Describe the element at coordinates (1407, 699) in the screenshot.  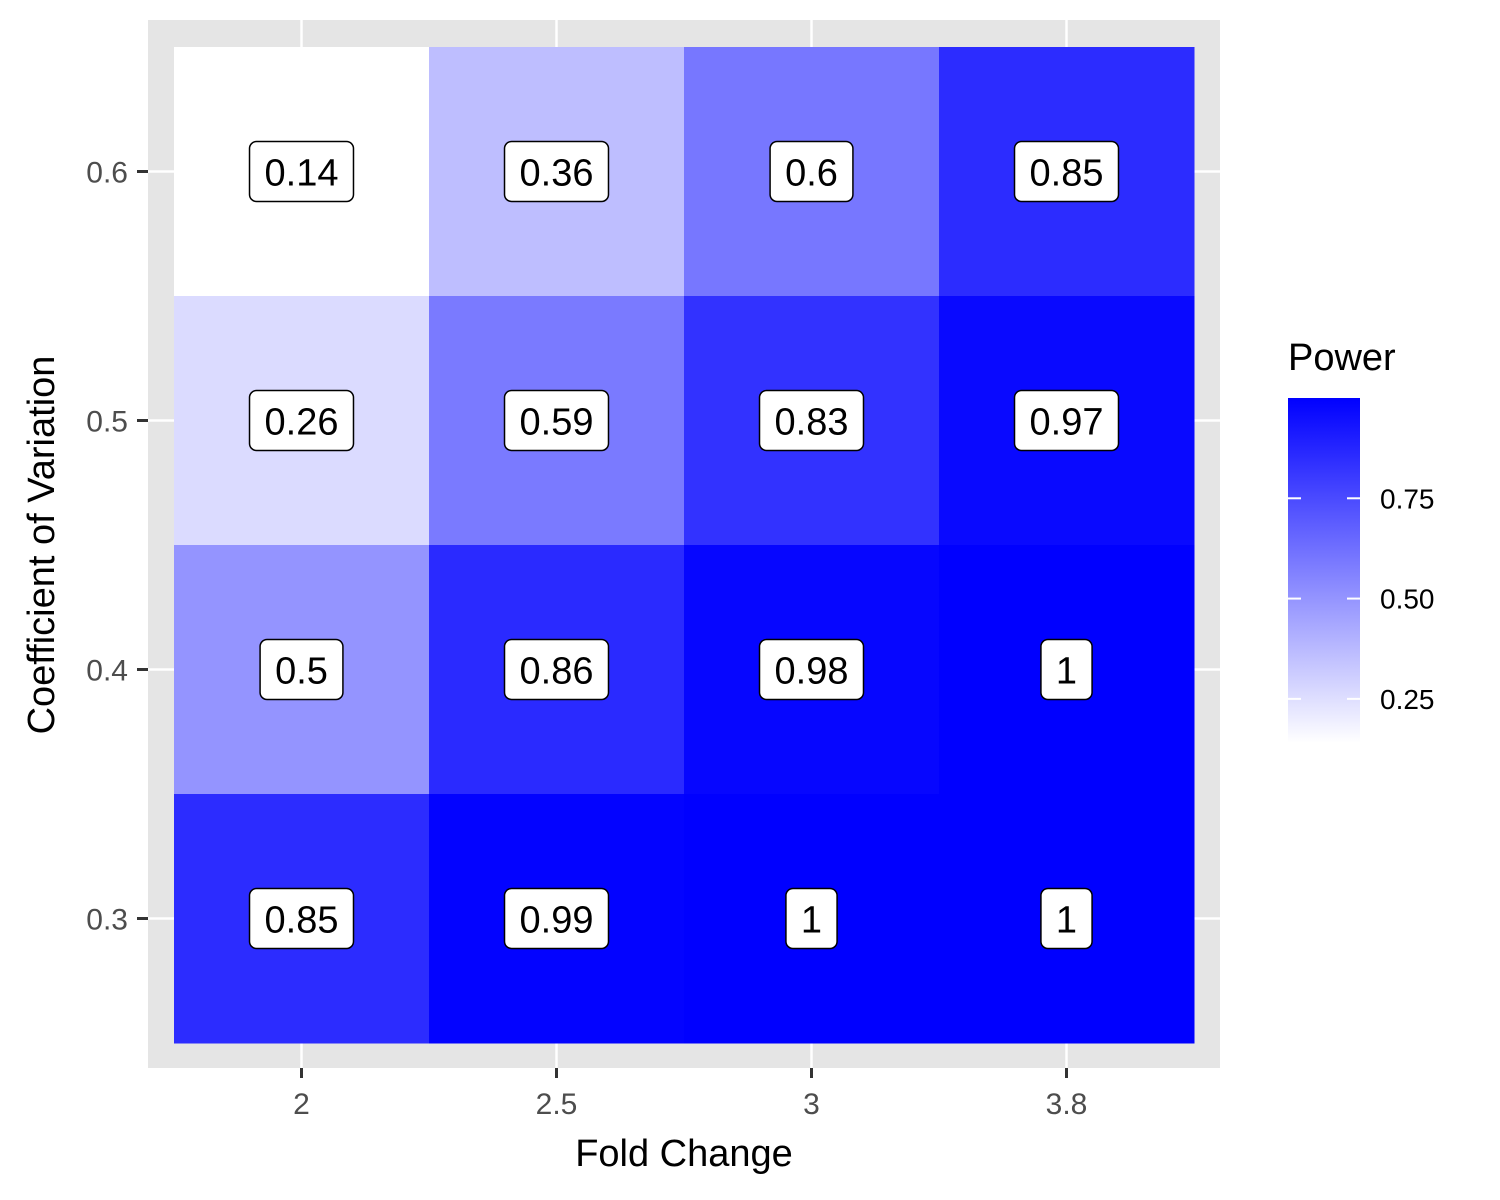
I see `legend-tick-label: 0.25` at that location.